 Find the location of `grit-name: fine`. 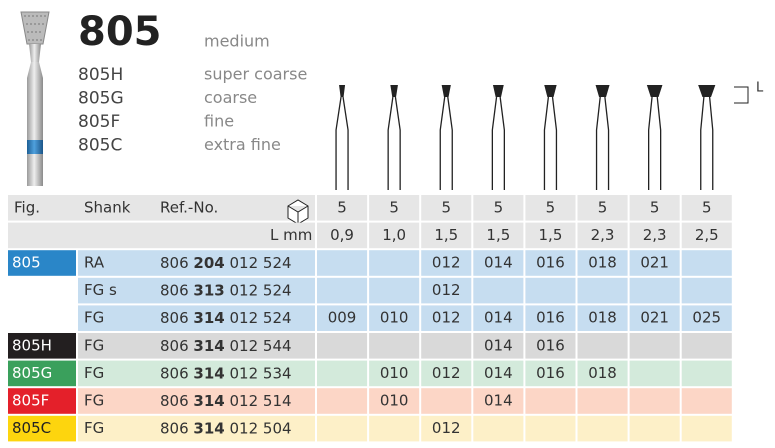

grit-name: fine is located at coordinates (219, 121).